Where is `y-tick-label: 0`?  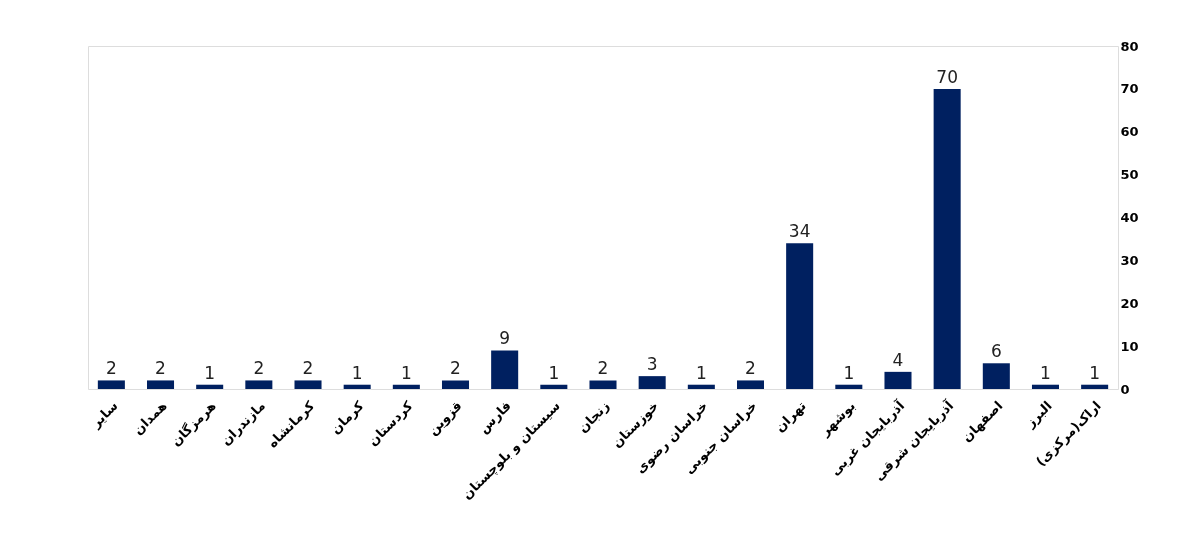 y-tick-label: 0 is located at coordinates (1125, 389).